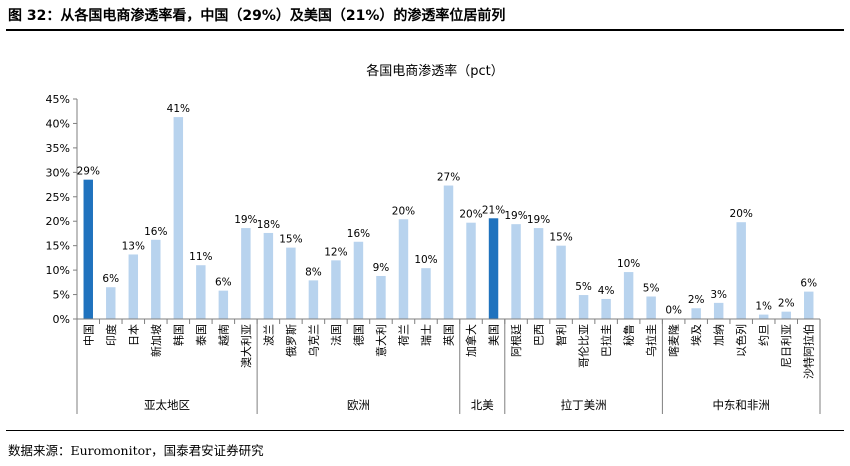 This screenshot has height=466, width=850. Describe the element at coordinates (673, 311) in the screenshot. I see `data-label: 0%` at that location.